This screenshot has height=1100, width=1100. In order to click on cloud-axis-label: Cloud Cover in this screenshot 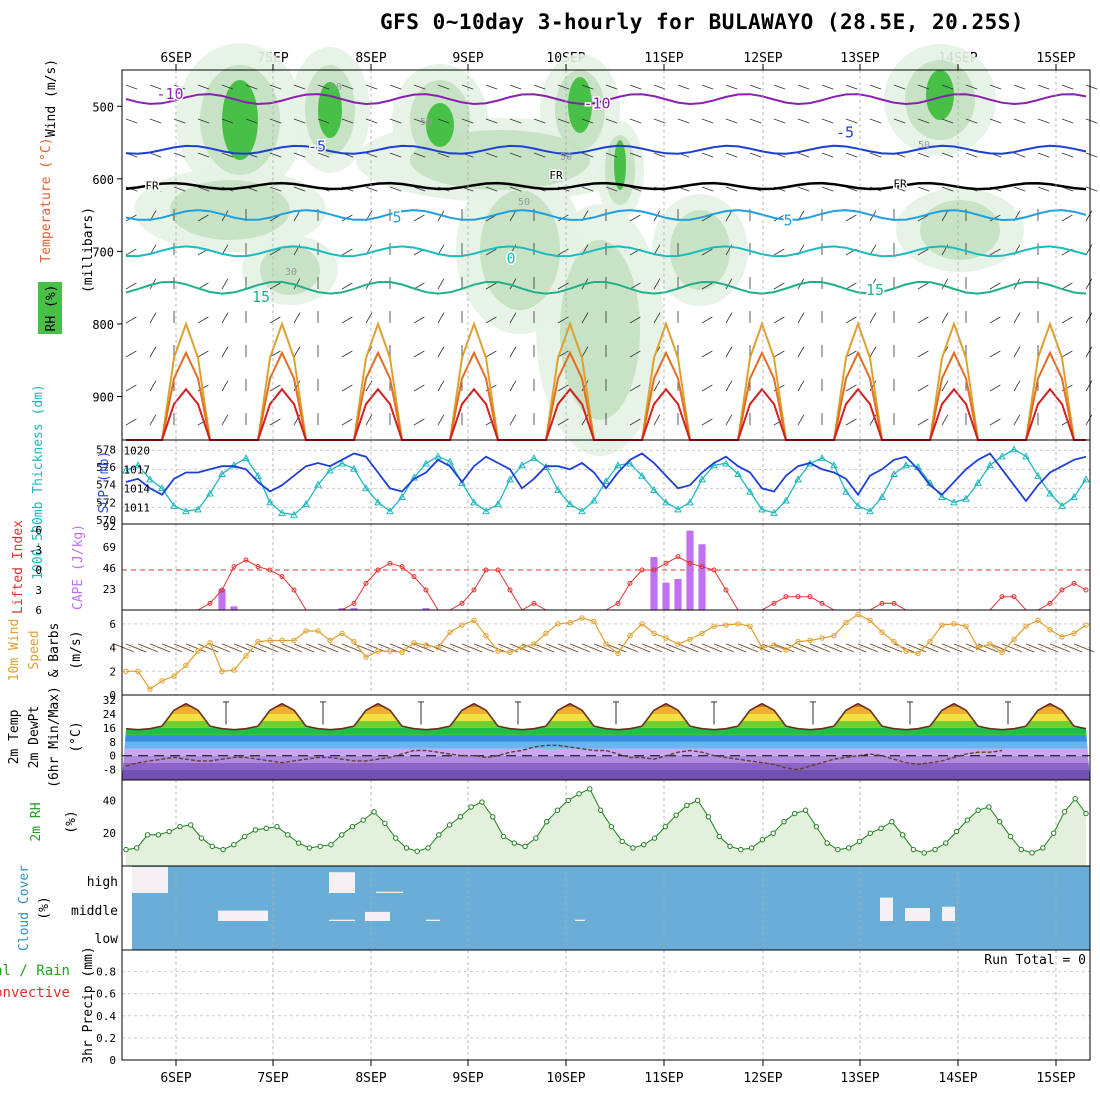, I will do `click(24, 908)`.